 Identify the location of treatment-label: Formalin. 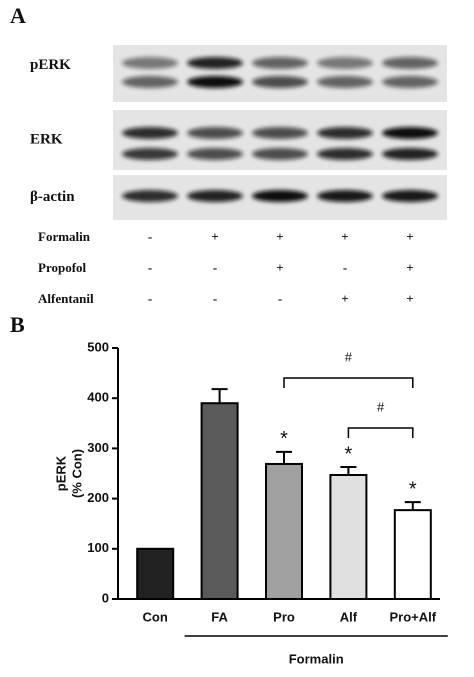
(64, 236).